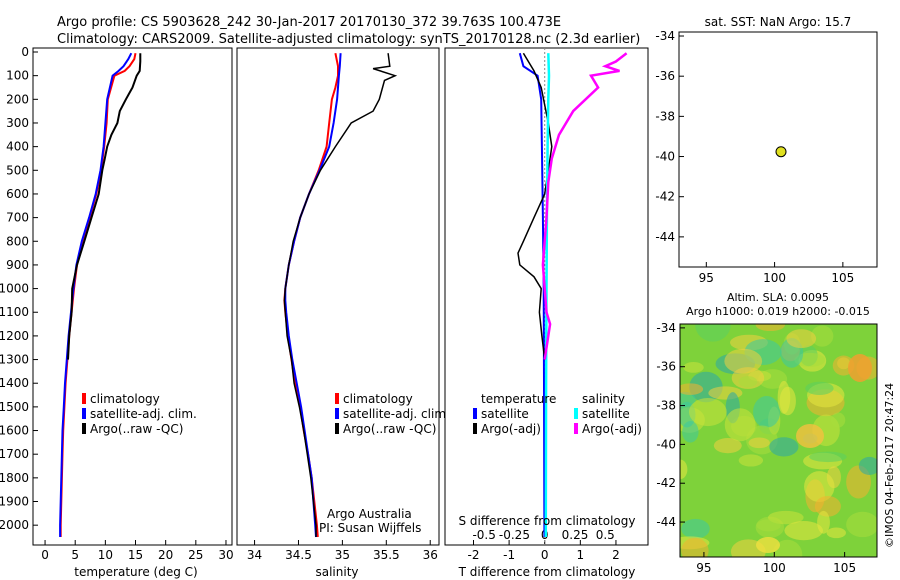 This screenshot has width=900, height=580. I want to click on map-y-tick-label: -36, so click(666, 367).